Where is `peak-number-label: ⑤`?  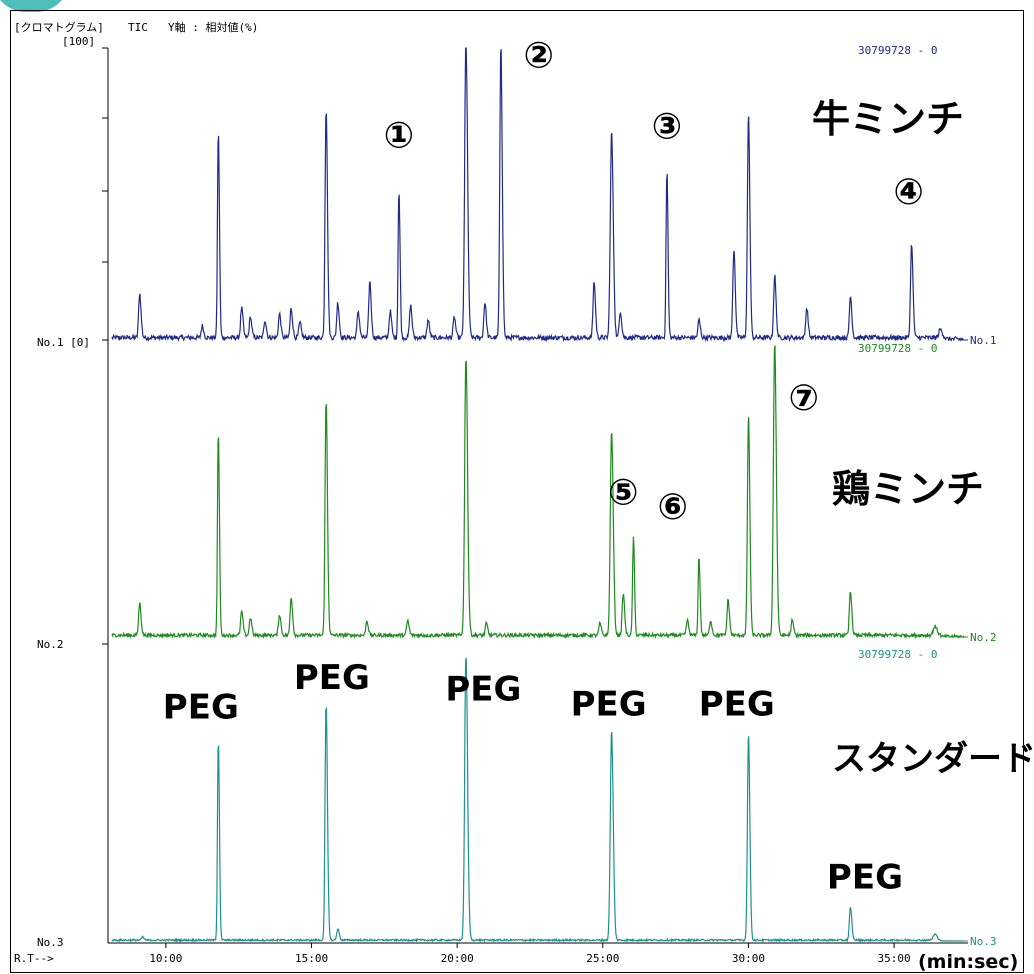
peak-number-label: ⑤ is located at coordinates (623, 492).